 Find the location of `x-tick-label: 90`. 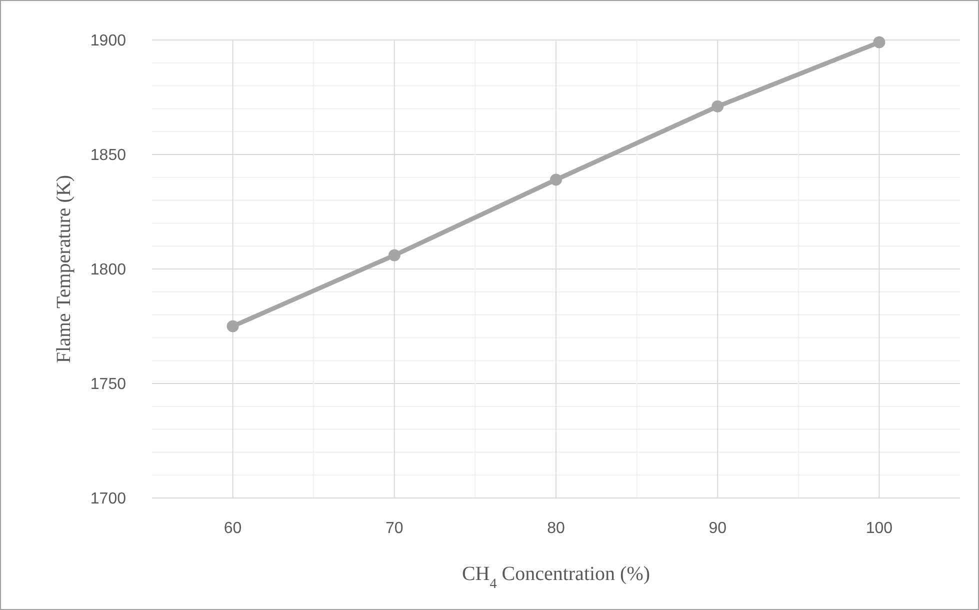

x-tick-label: 90 is located at coordinates (717, 528).